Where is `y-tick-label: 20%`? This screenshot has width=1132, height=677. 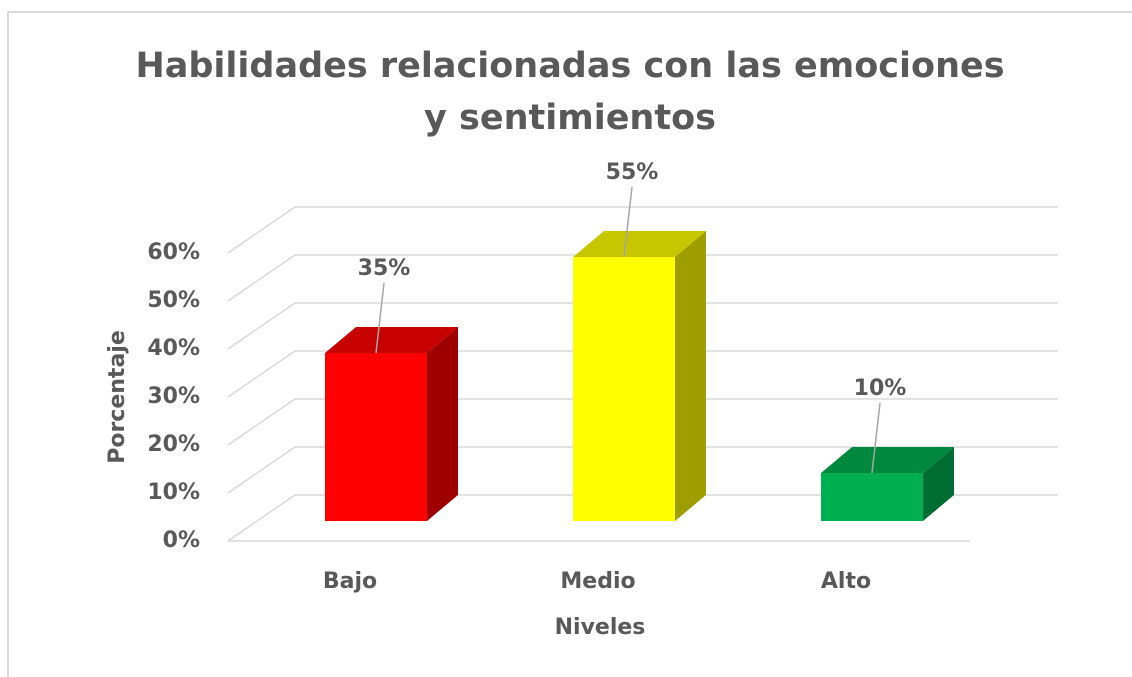
y-tick-label: 20% is located at coordinates (173, 444).